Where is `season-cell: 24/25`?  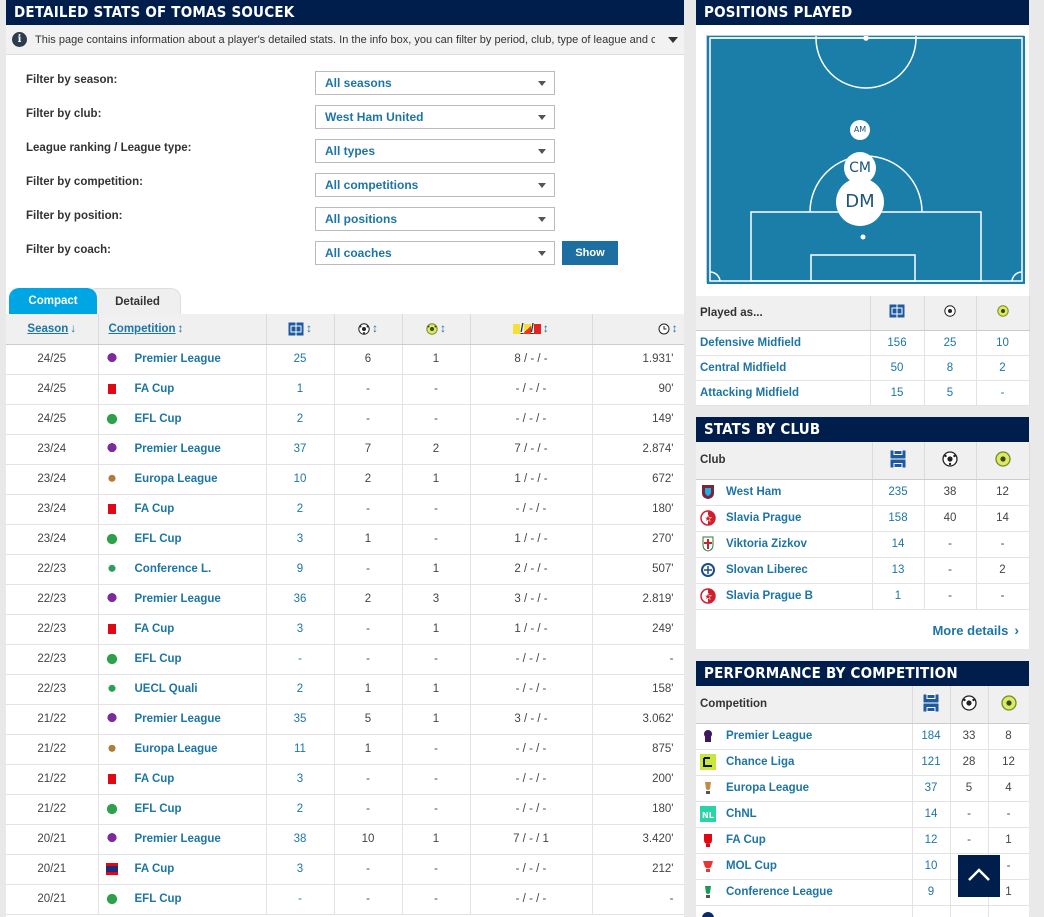 season-cell: 24/25 is located at coordinates (52, 359).